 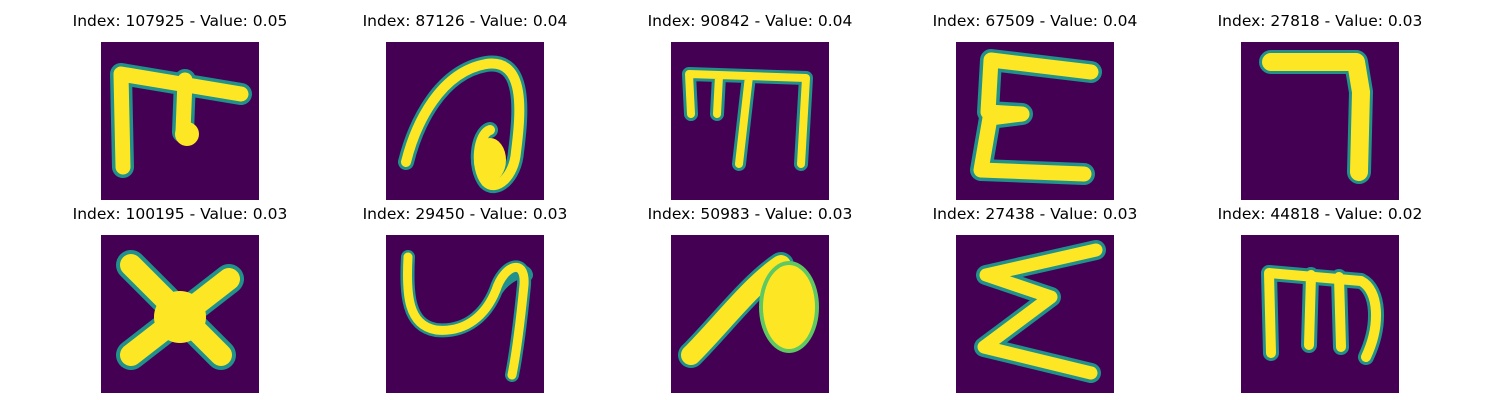 I want to click on glyph-blob-curve, so click(x=750, y=314).